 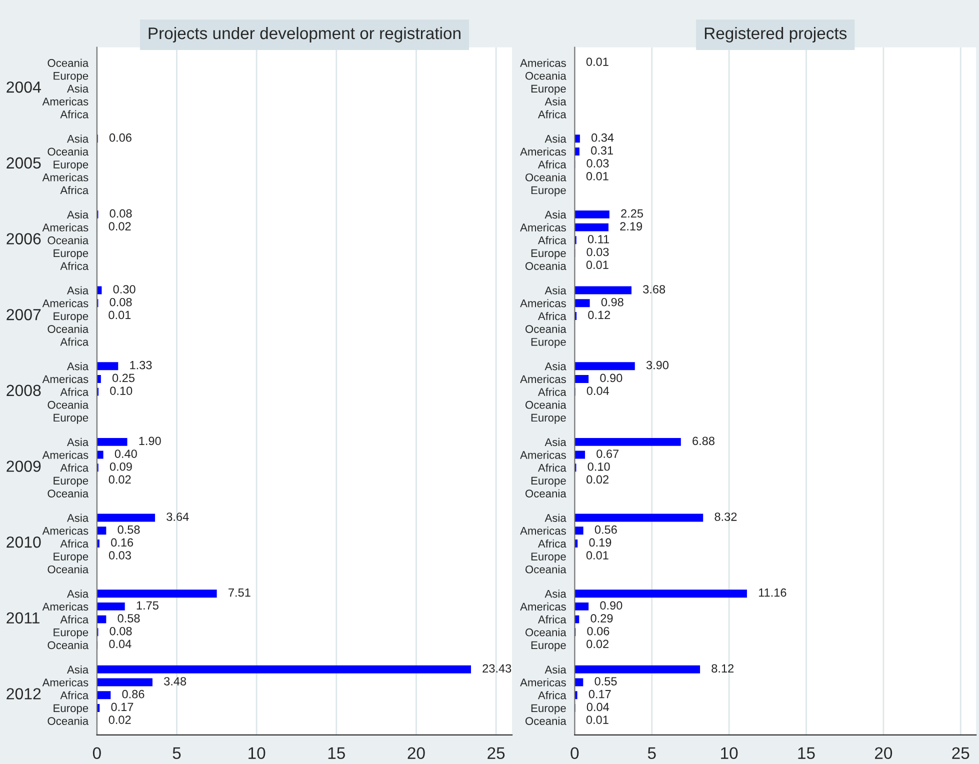 I want to click on data-label: 0.19, so click(x=600, y=542).